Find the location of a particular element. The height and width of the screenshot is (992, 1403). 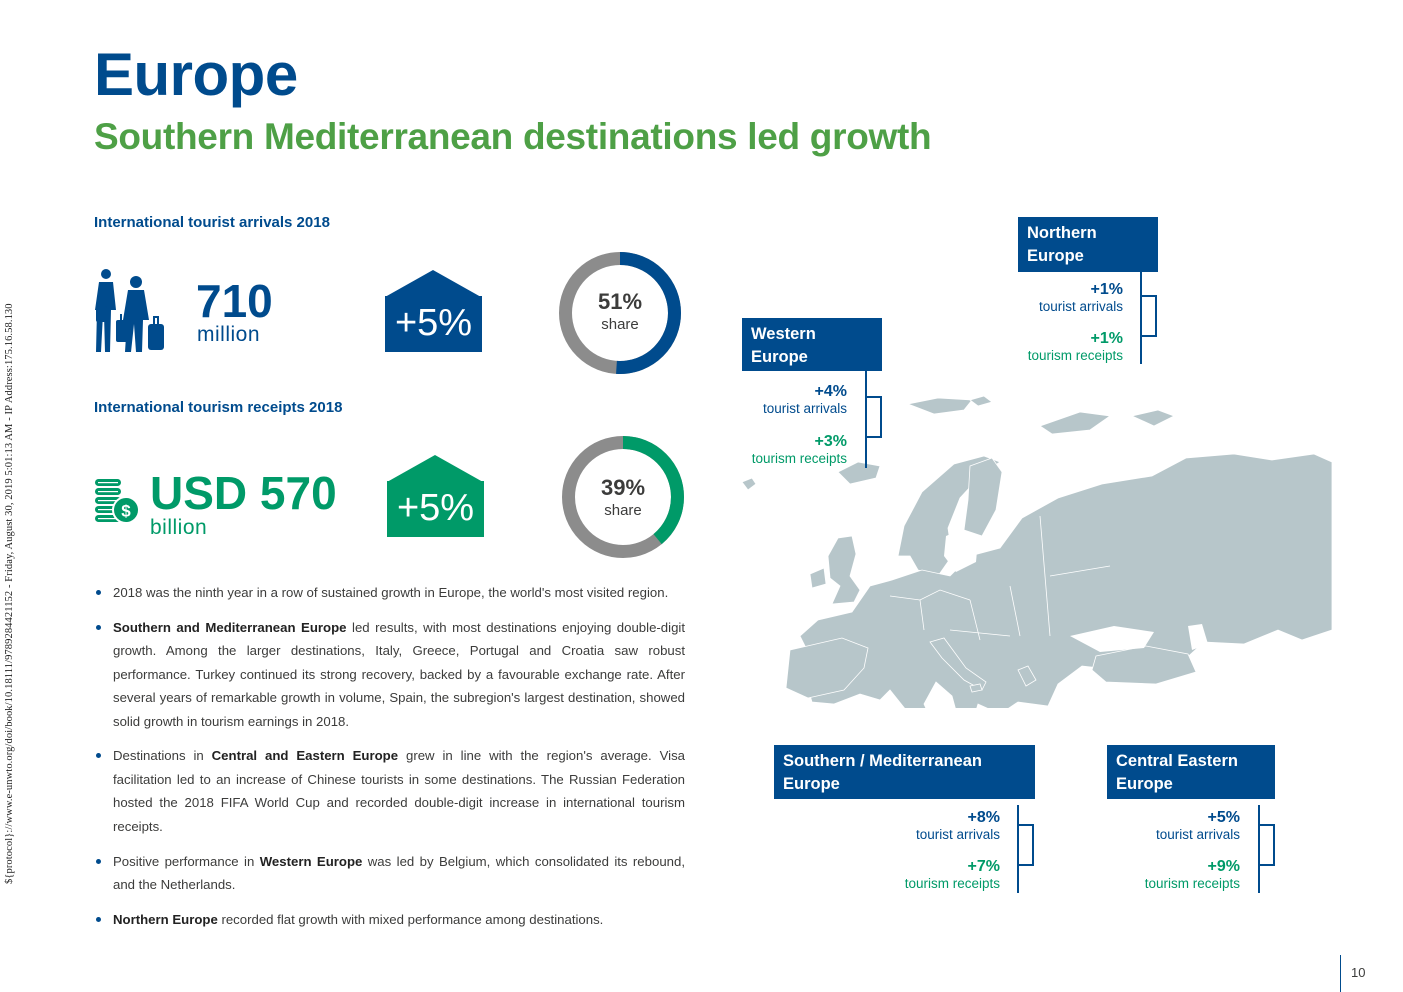

arrivals-label: International tourist arrivals 2018 is located at coordinates (212, 222).